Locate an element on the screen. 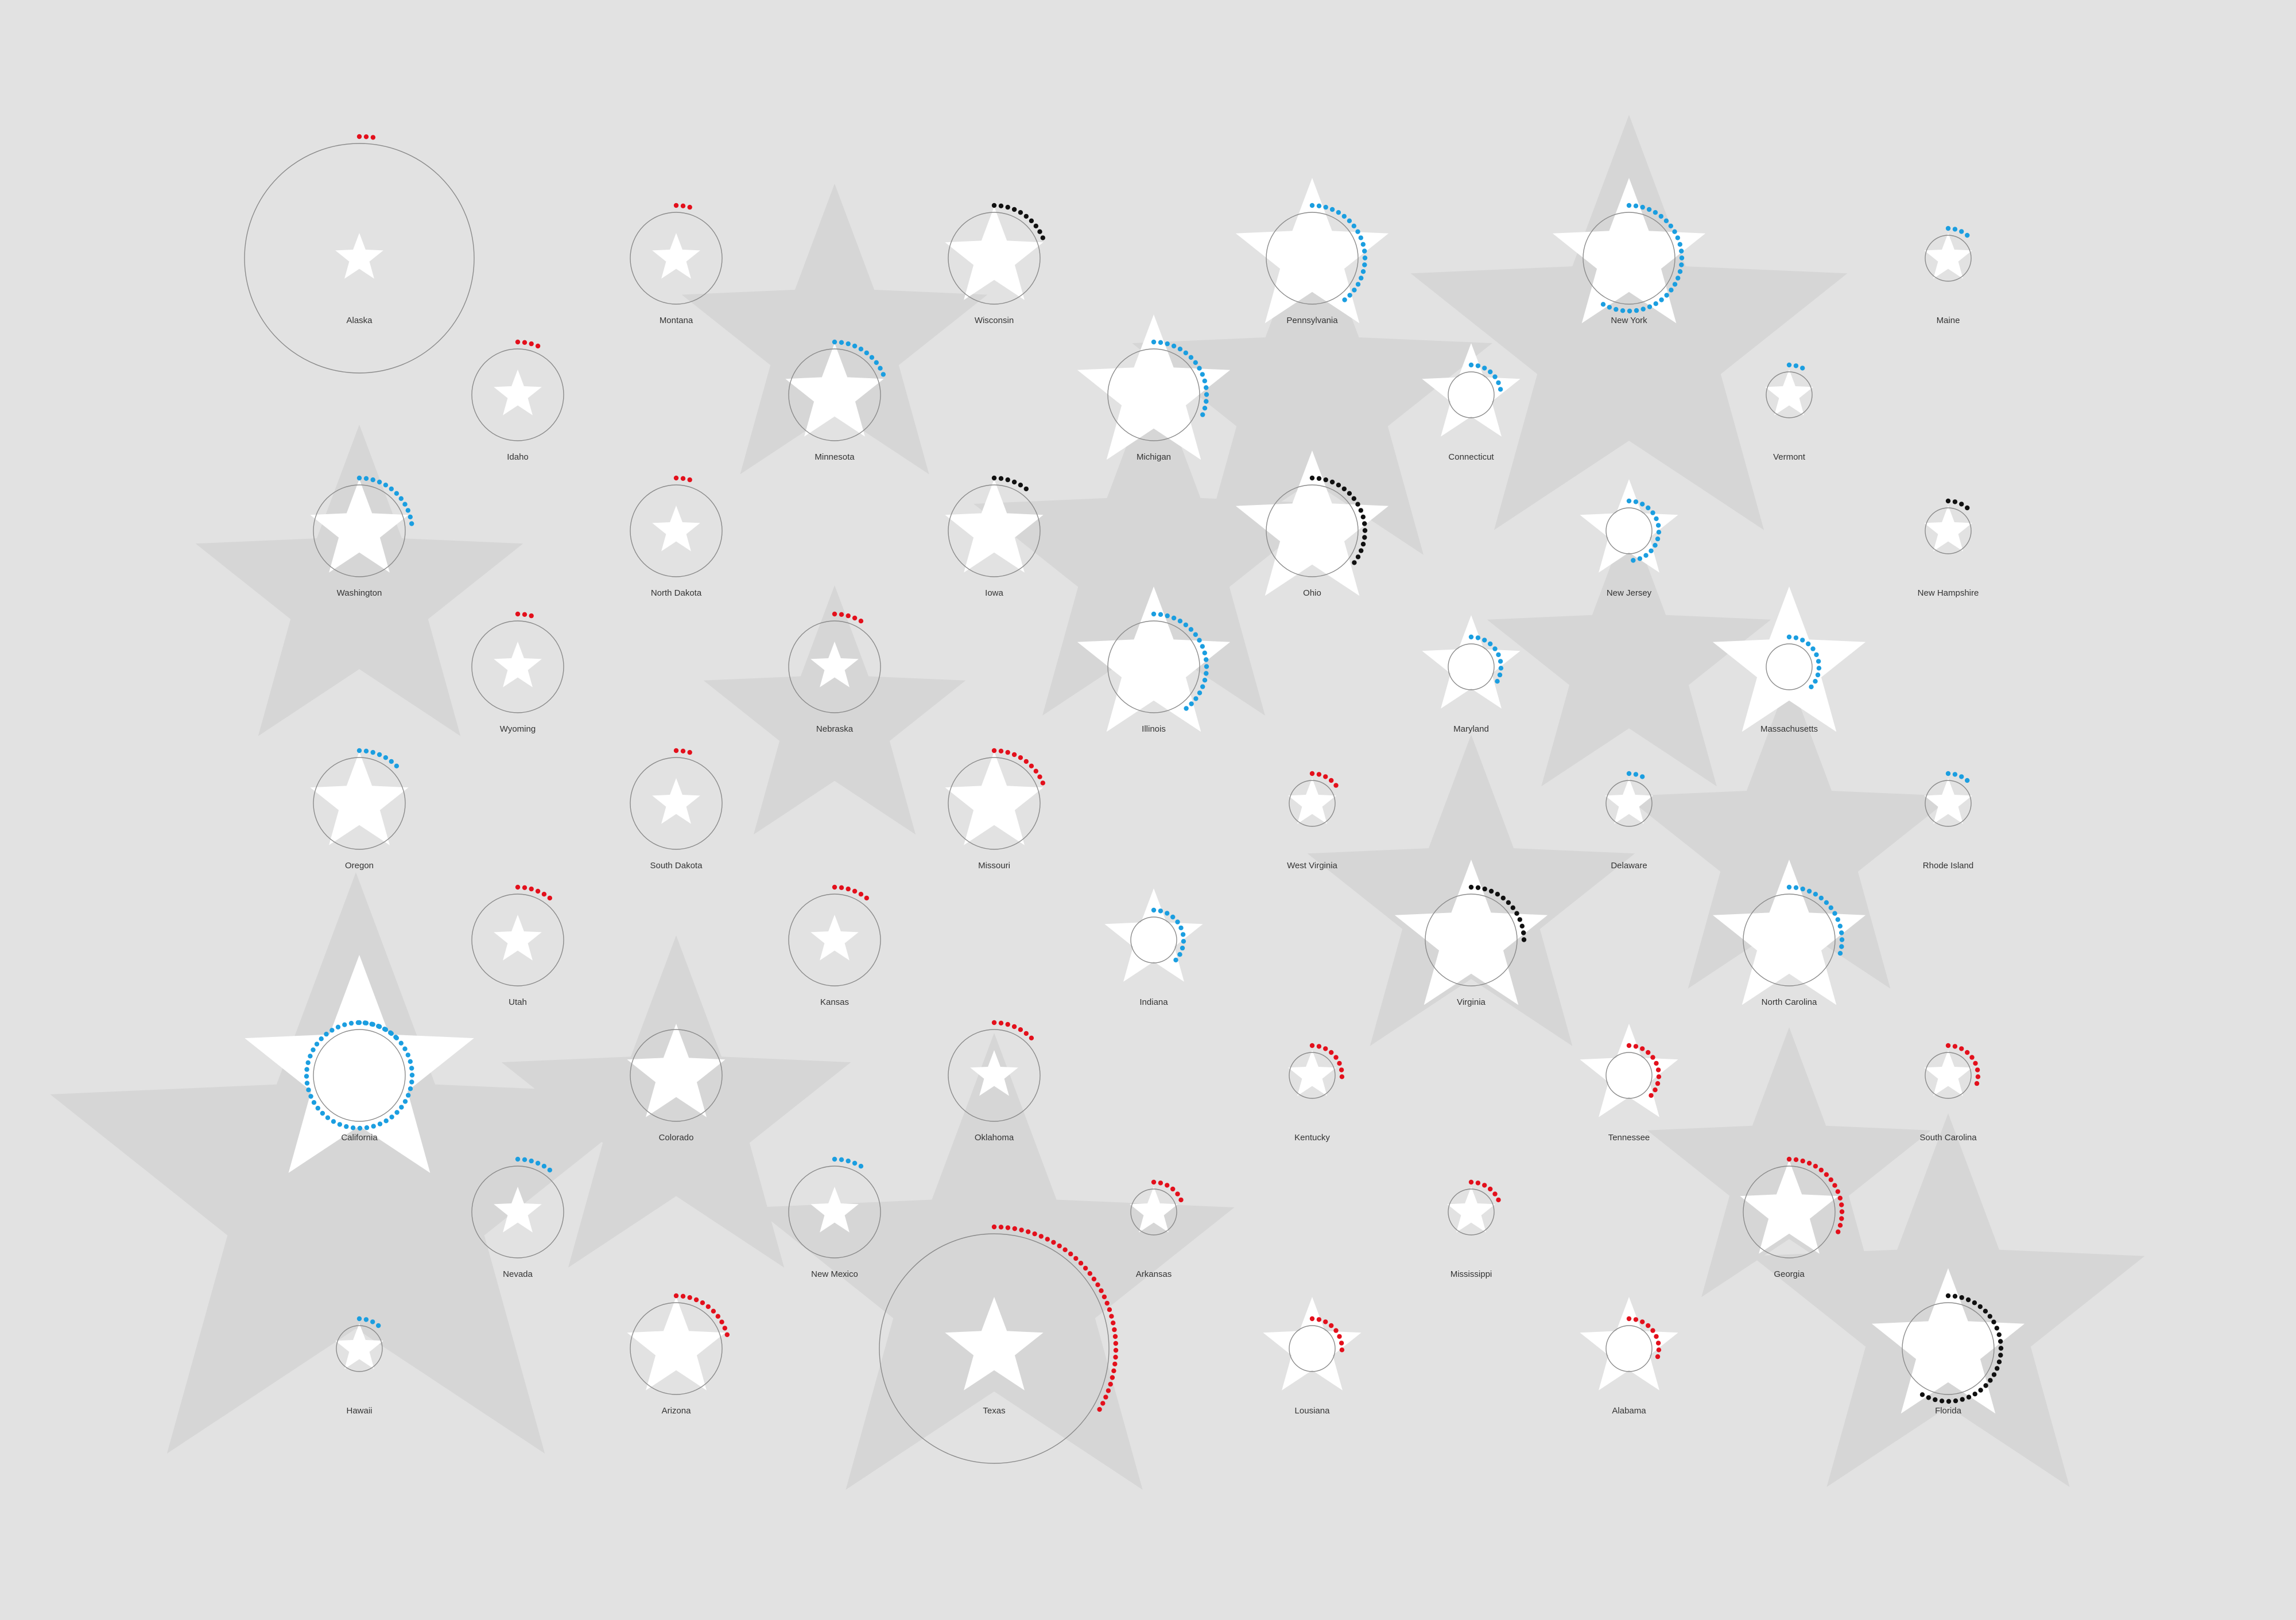 The image size is (2296, 1620). state-virginia: Virginia is located at coordinates (1471, 934).